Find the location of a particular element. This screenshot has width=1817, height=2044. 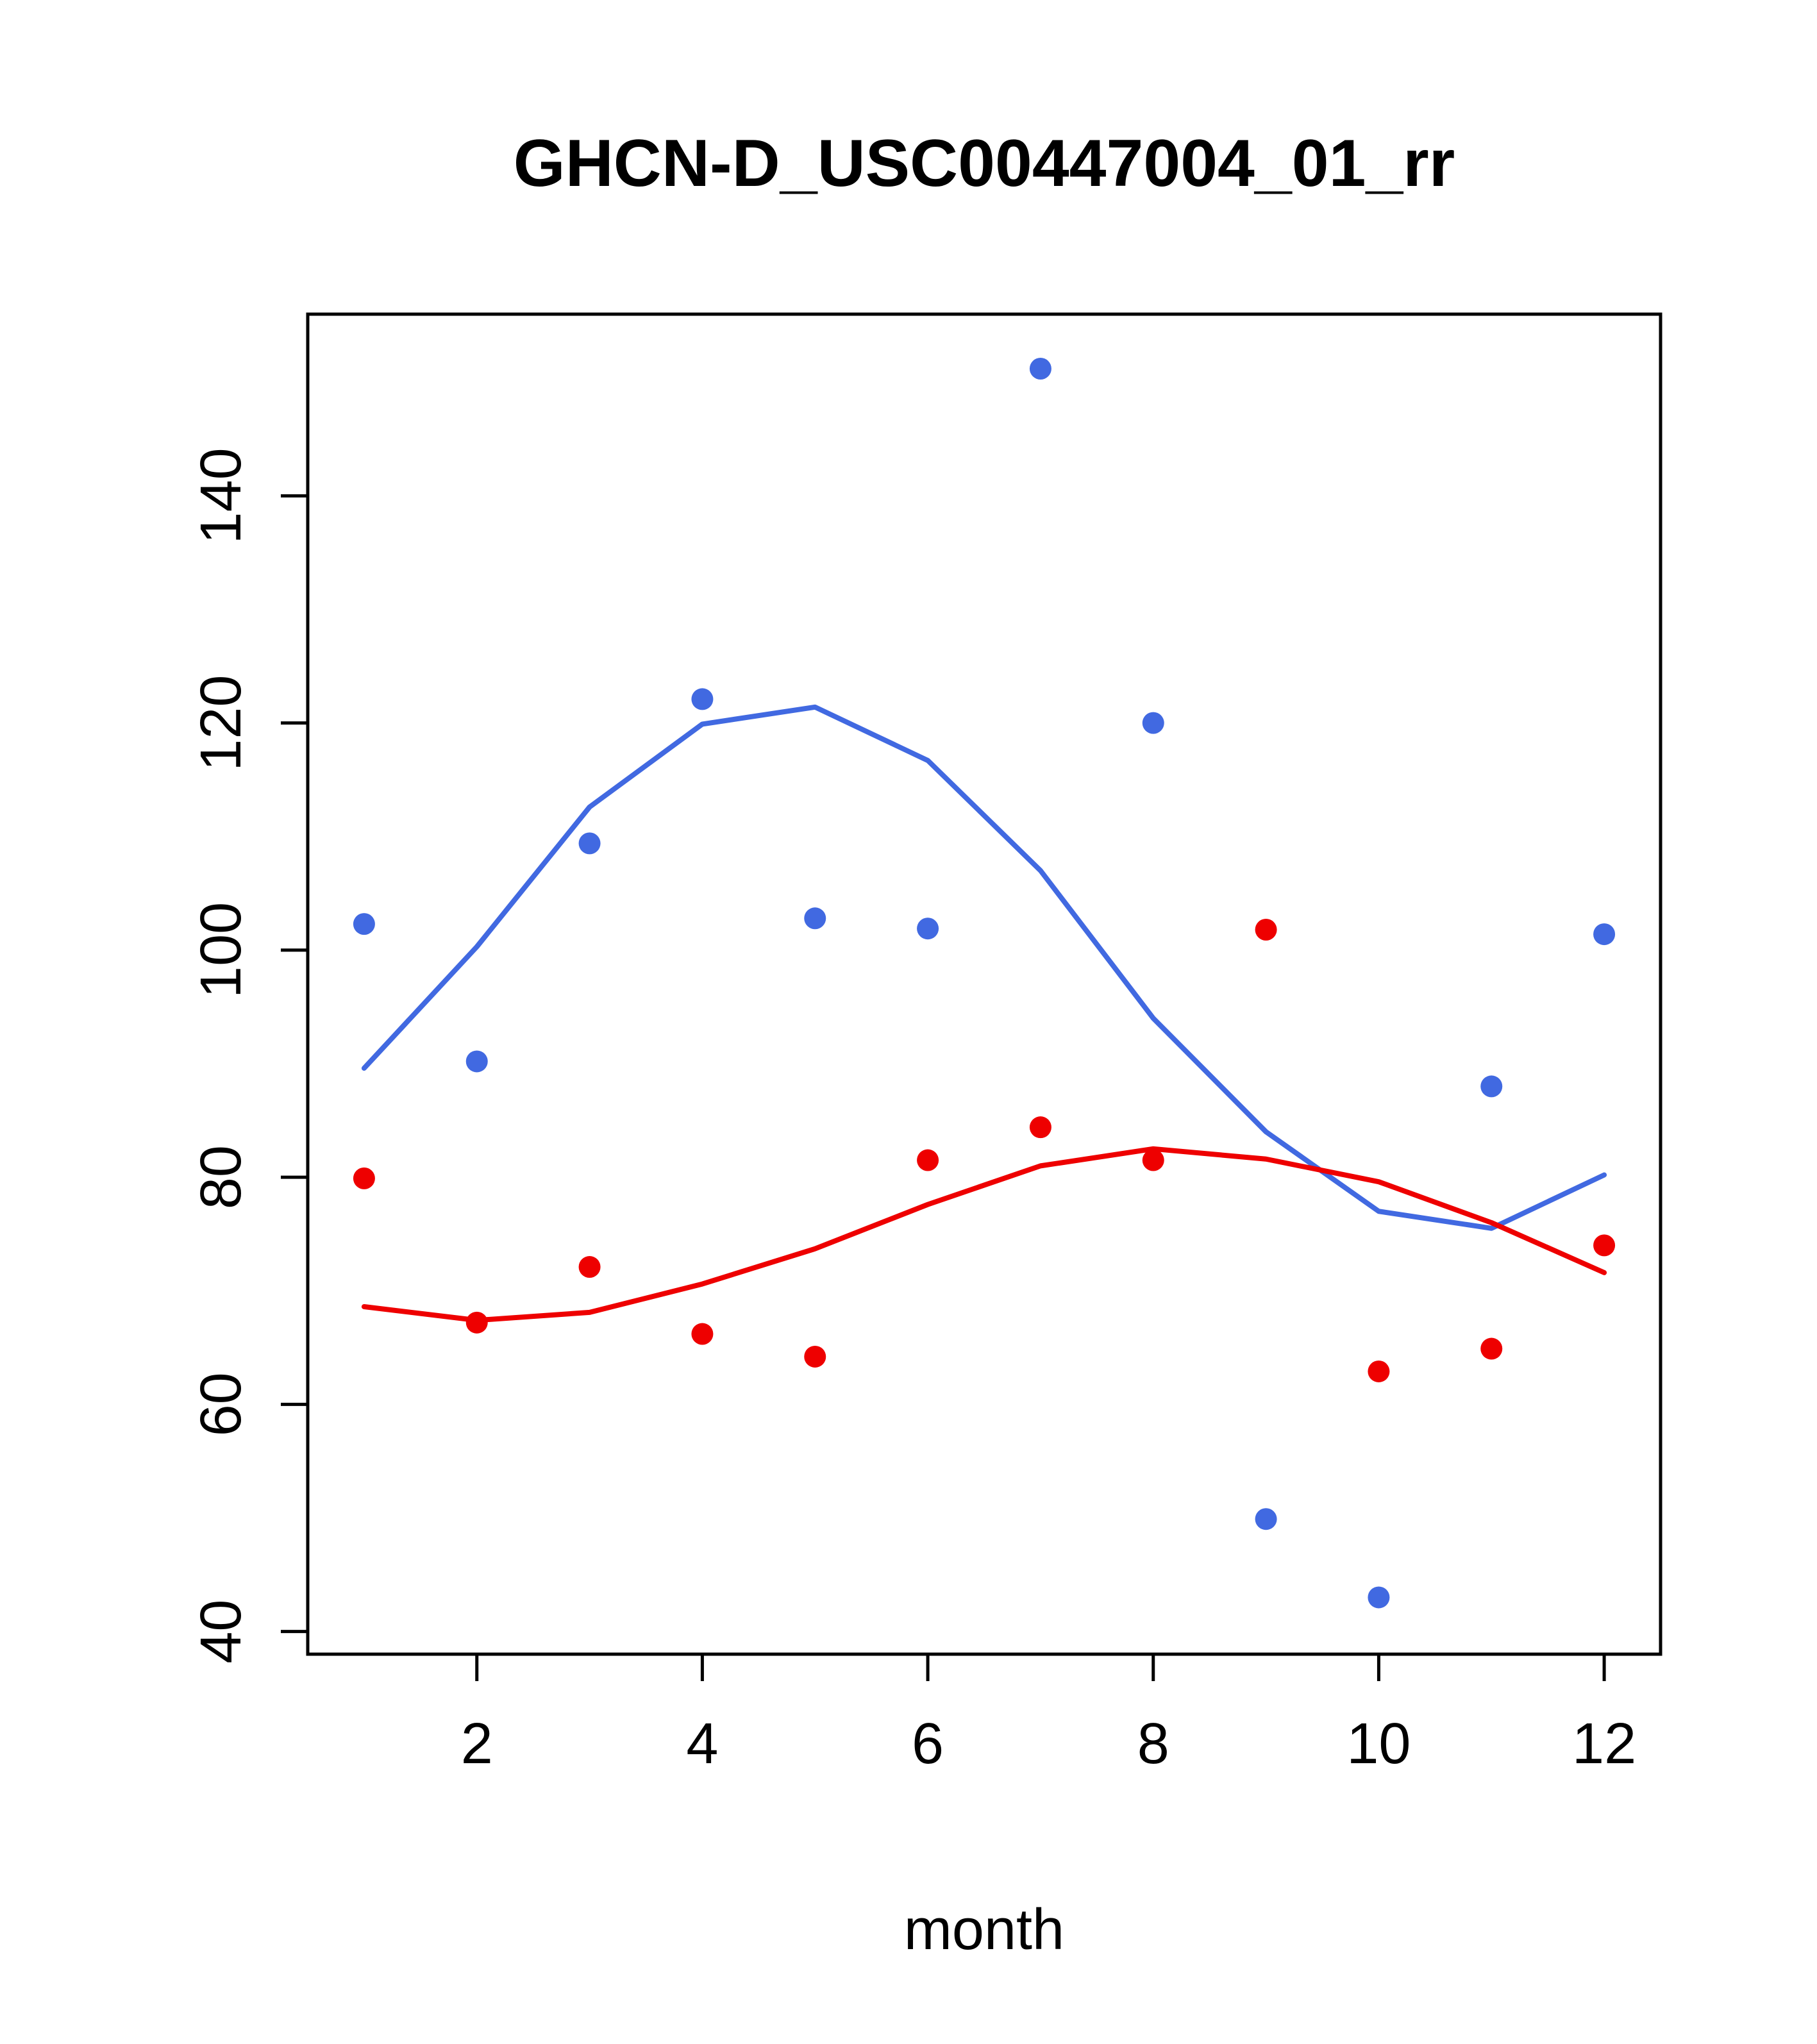

x-tick-label: 10 is located at coordinates (1378, 1744).